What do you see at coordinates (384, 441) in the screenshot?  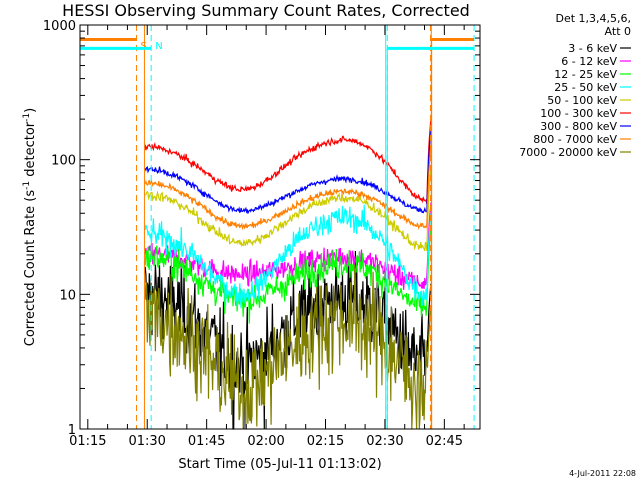 I see `x-tick-label-5: 02:30` at bounding box center [384, 441].